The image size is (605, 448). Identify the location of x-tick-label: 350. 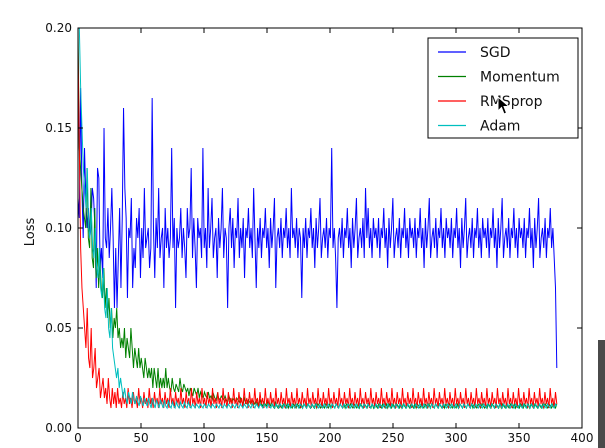
(519, 438).